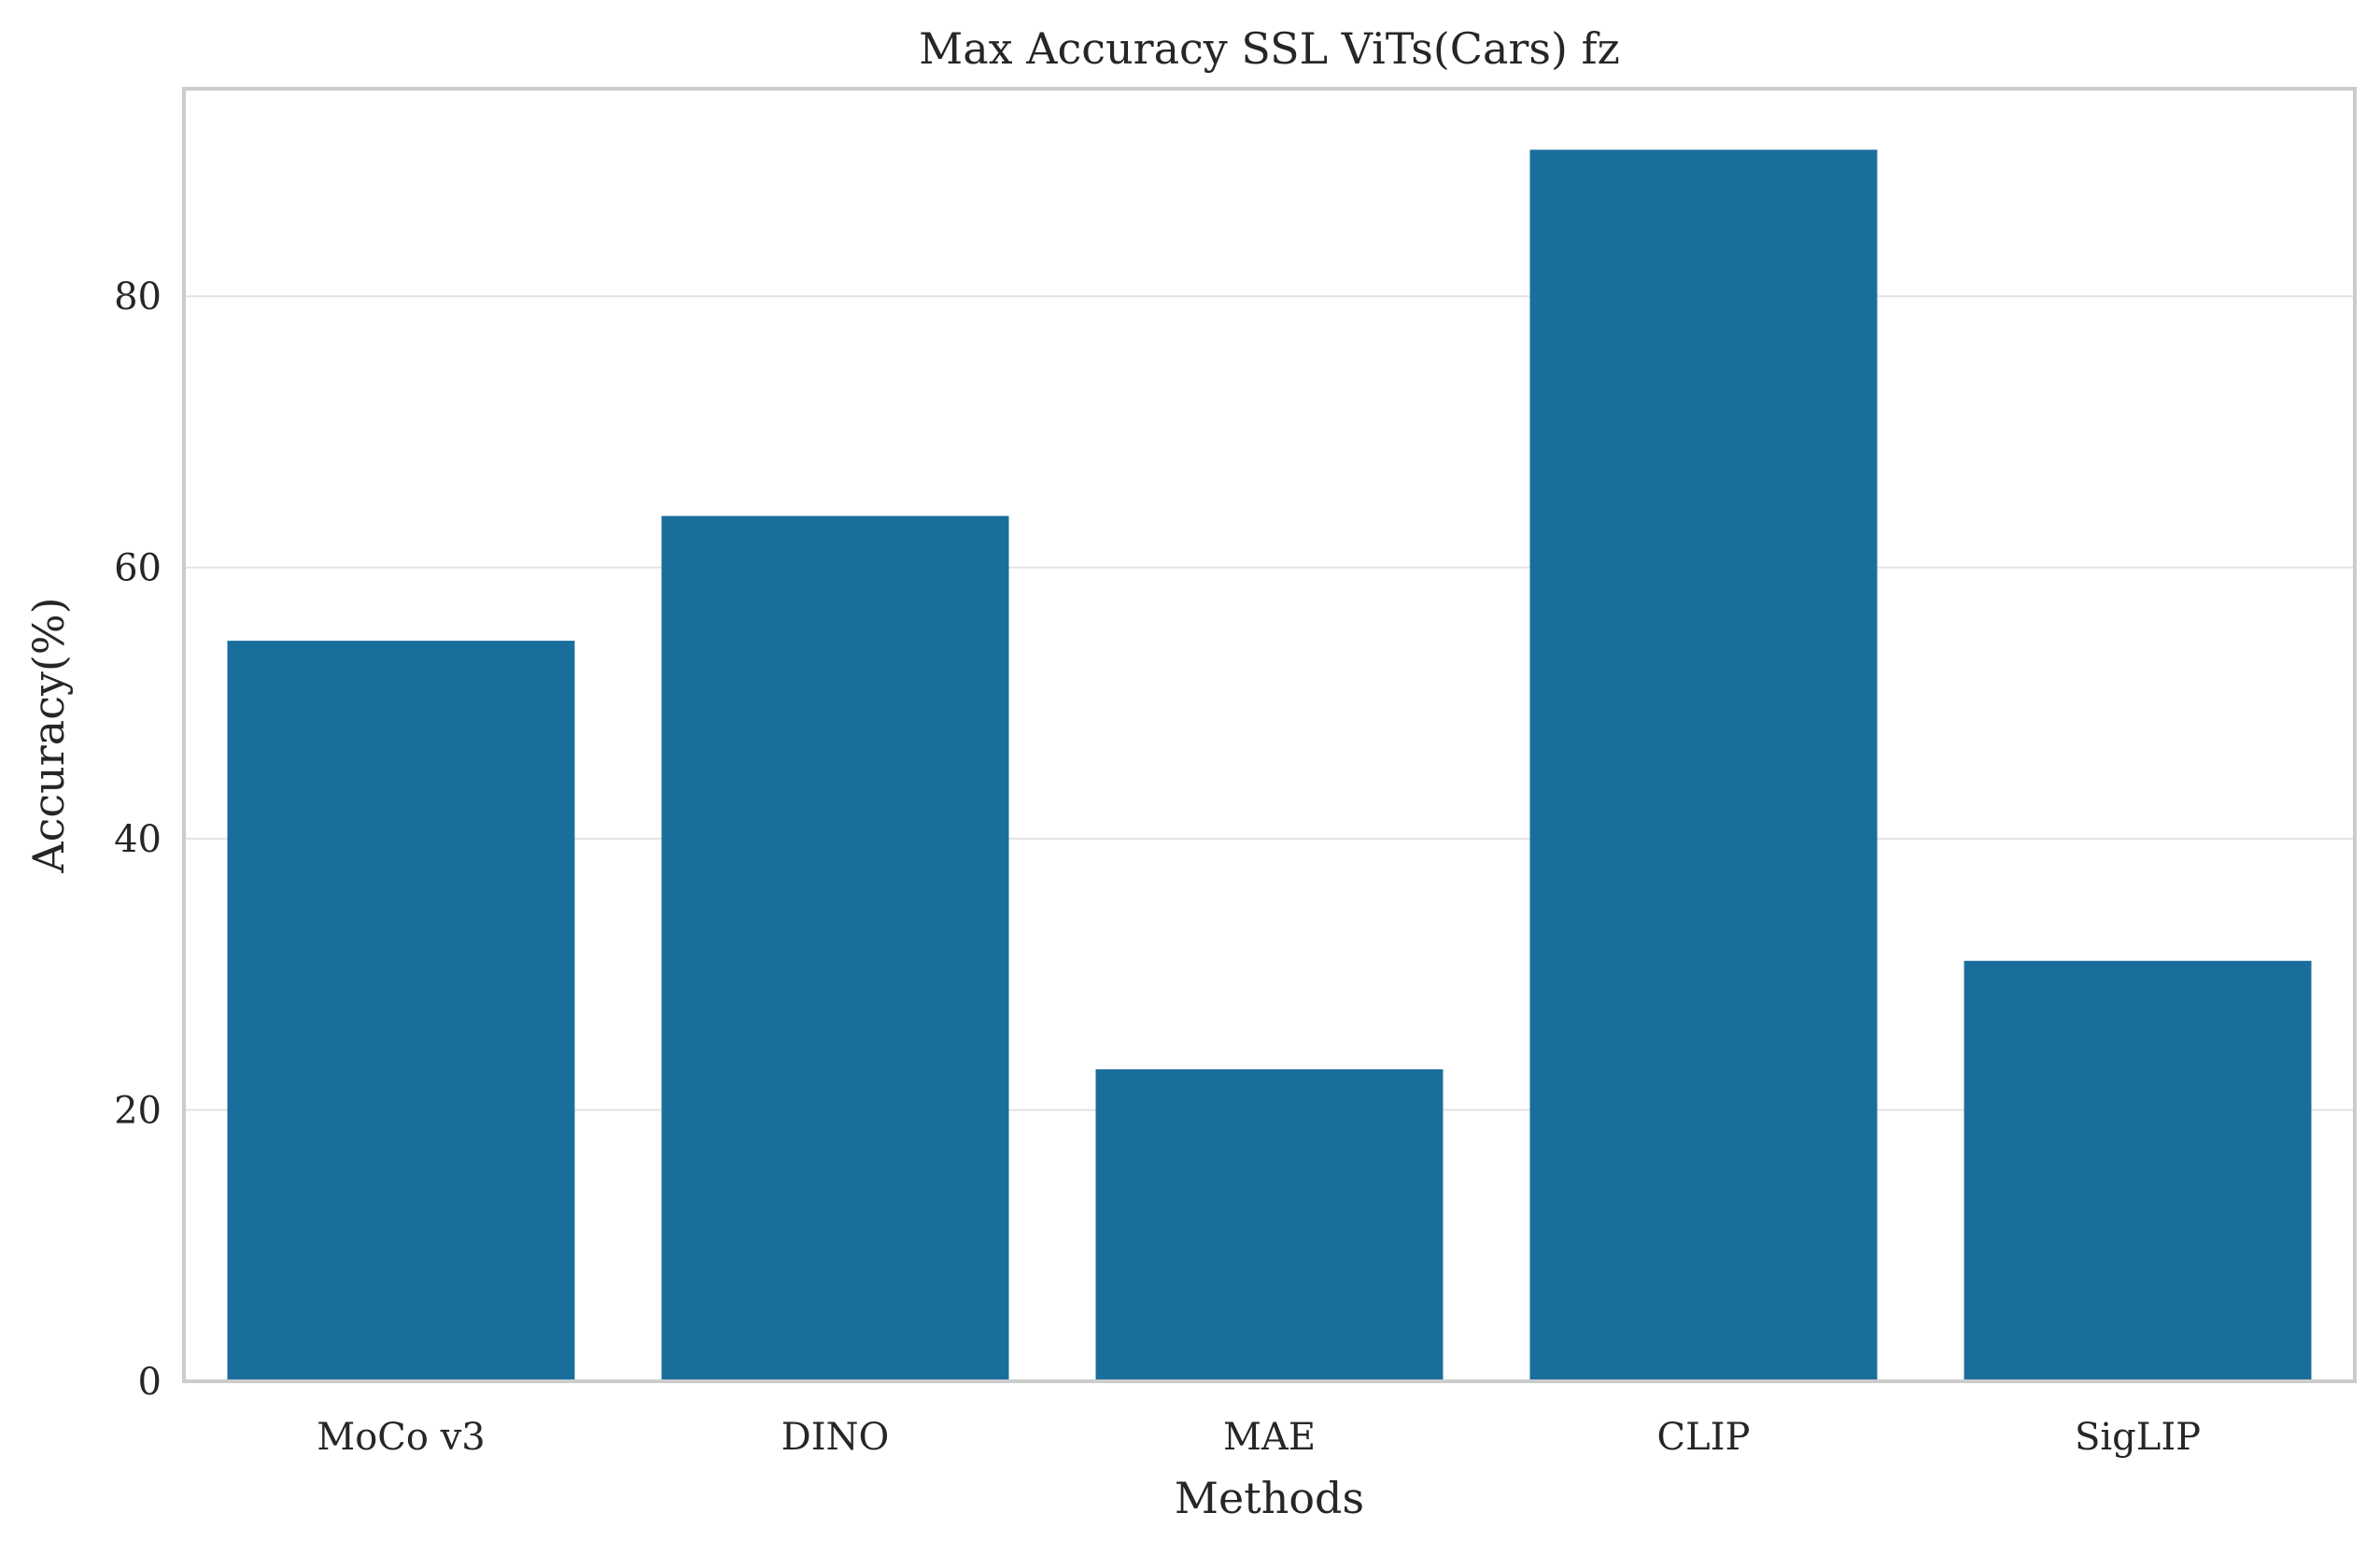  Describe the element at coordinates (835, 948) in the screenshot. I see `bar-dino` at that location.